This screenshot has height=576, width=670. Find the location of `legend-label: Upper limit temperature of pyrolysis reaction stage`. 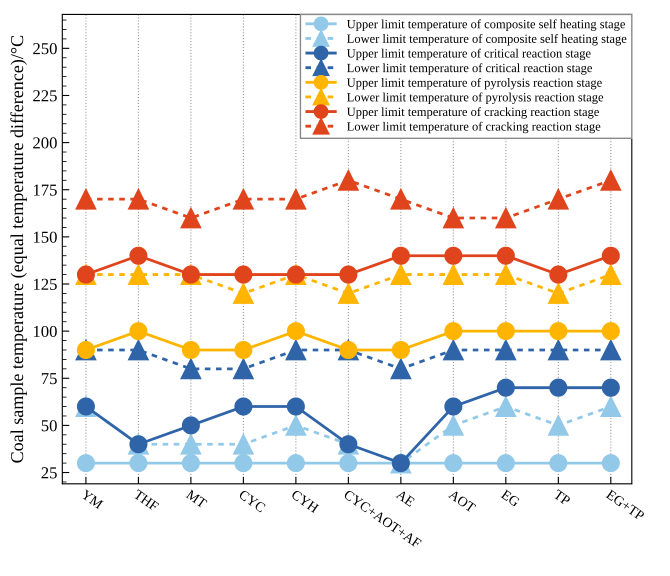

legend-label: Upper limit temperature of pyrolysis reaction stage is located at coordinates (474, 84).